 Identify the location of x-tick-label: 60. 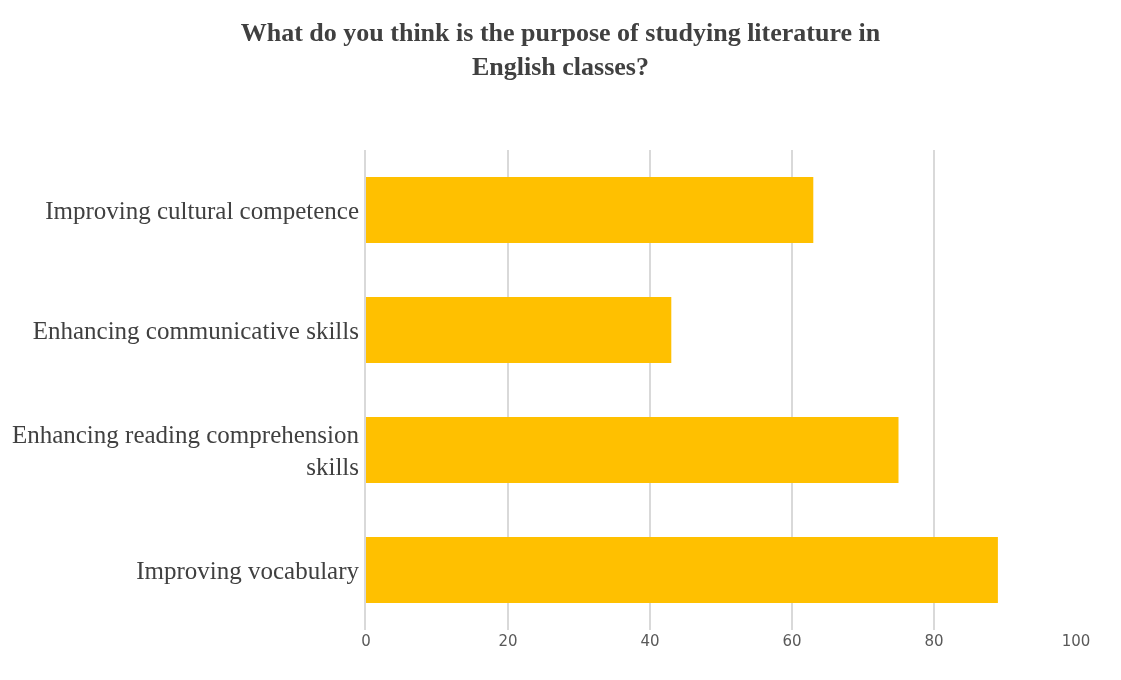
(792, 641).